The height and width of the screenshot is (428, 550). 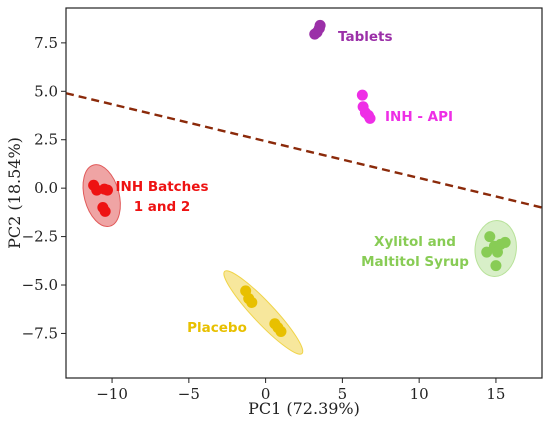 I want to click on y-axis-ticks: 7.5 5.0 2.5 0.0 −2.5 −5.0 −7.5, so click(x=44, y=188).